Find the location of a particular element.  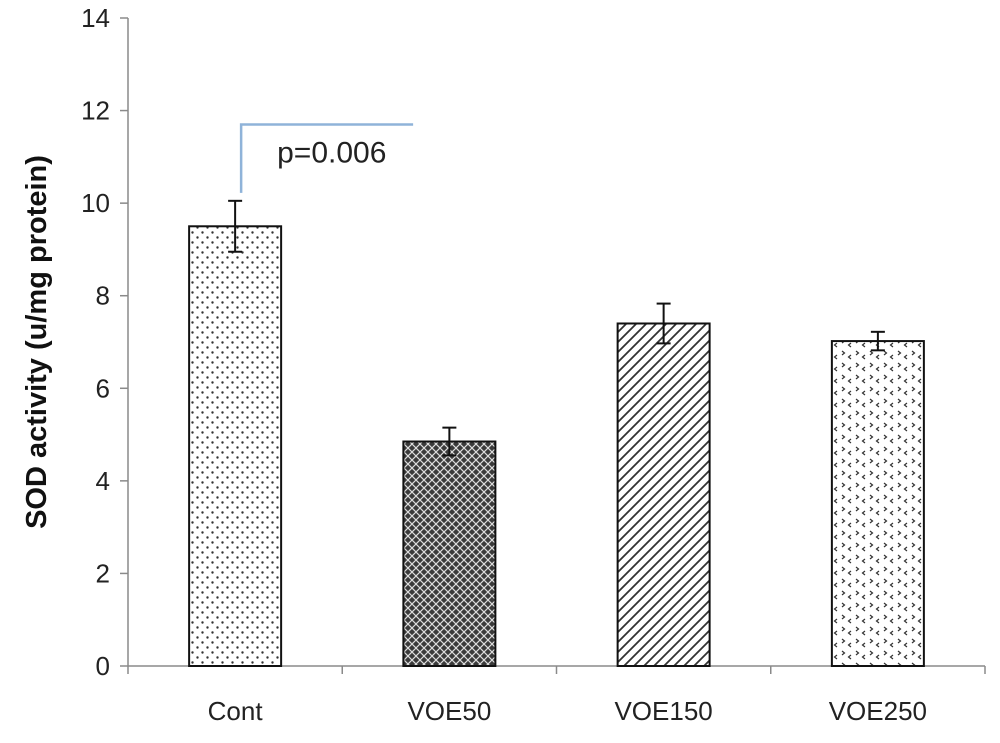

bar-cont is located at coordinates (235, 446).